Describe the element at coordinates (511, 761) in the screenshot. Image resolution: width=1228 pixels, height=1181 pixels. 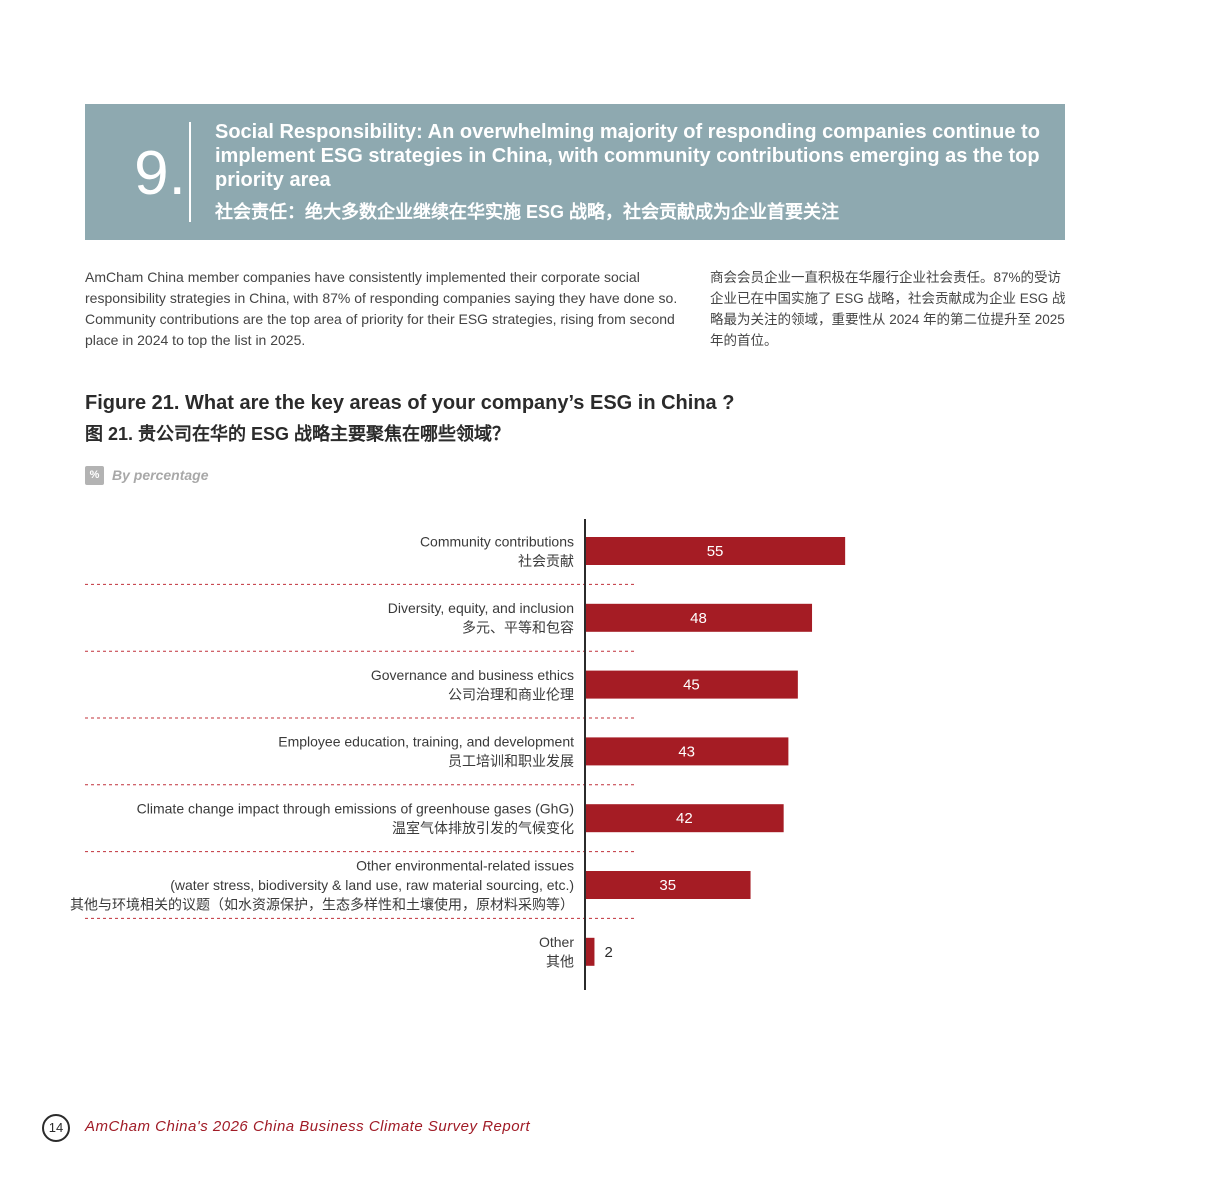
I see `category-label: 员工培训和职业发展` at that location.